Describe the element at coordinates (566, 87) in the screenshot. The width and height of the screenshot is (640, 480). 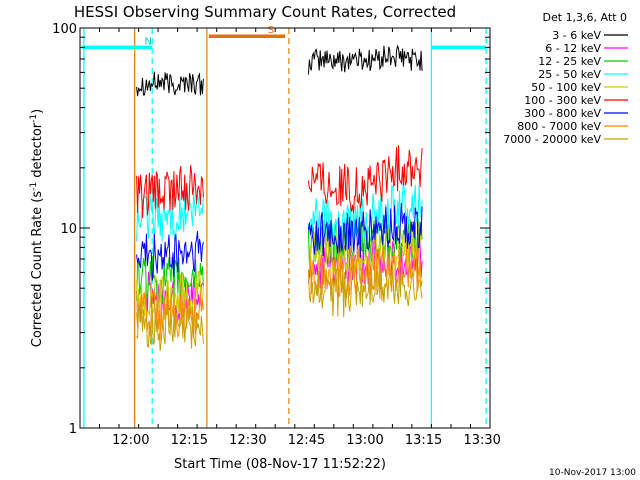
I see `legend-label-4: 50 - 100 keV` at that location.